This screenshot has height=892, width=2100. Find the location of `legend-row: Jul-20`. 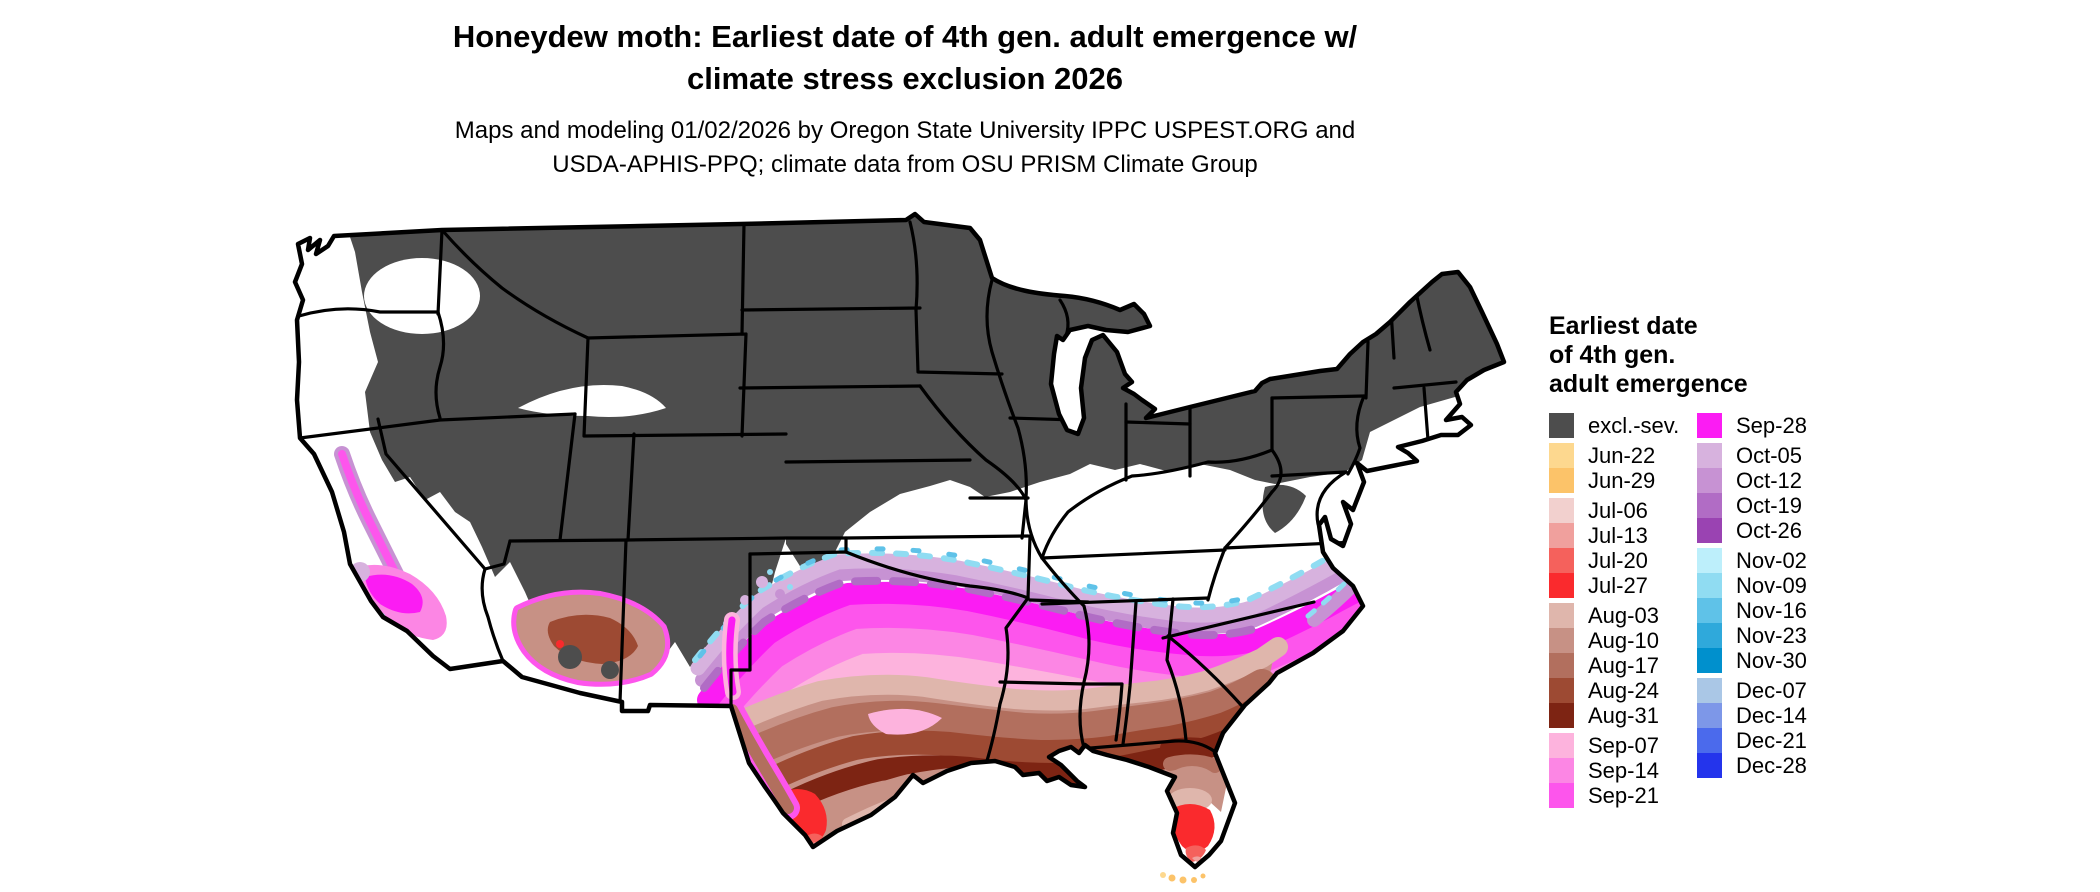

legend-row: Jul-20 is located at coordinates (1623, 560).